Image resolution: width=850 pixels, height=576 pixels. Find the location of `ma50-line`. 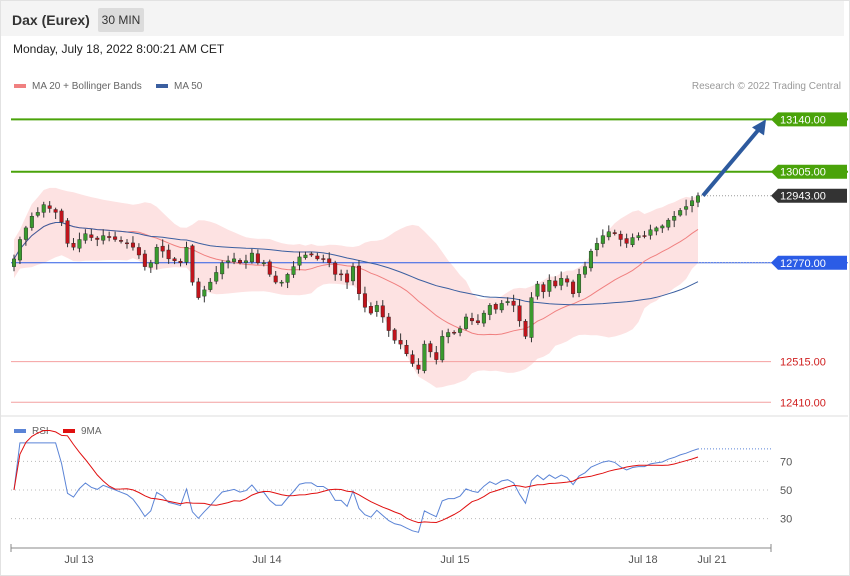

ma50-line is located at coordinates (356, 264).